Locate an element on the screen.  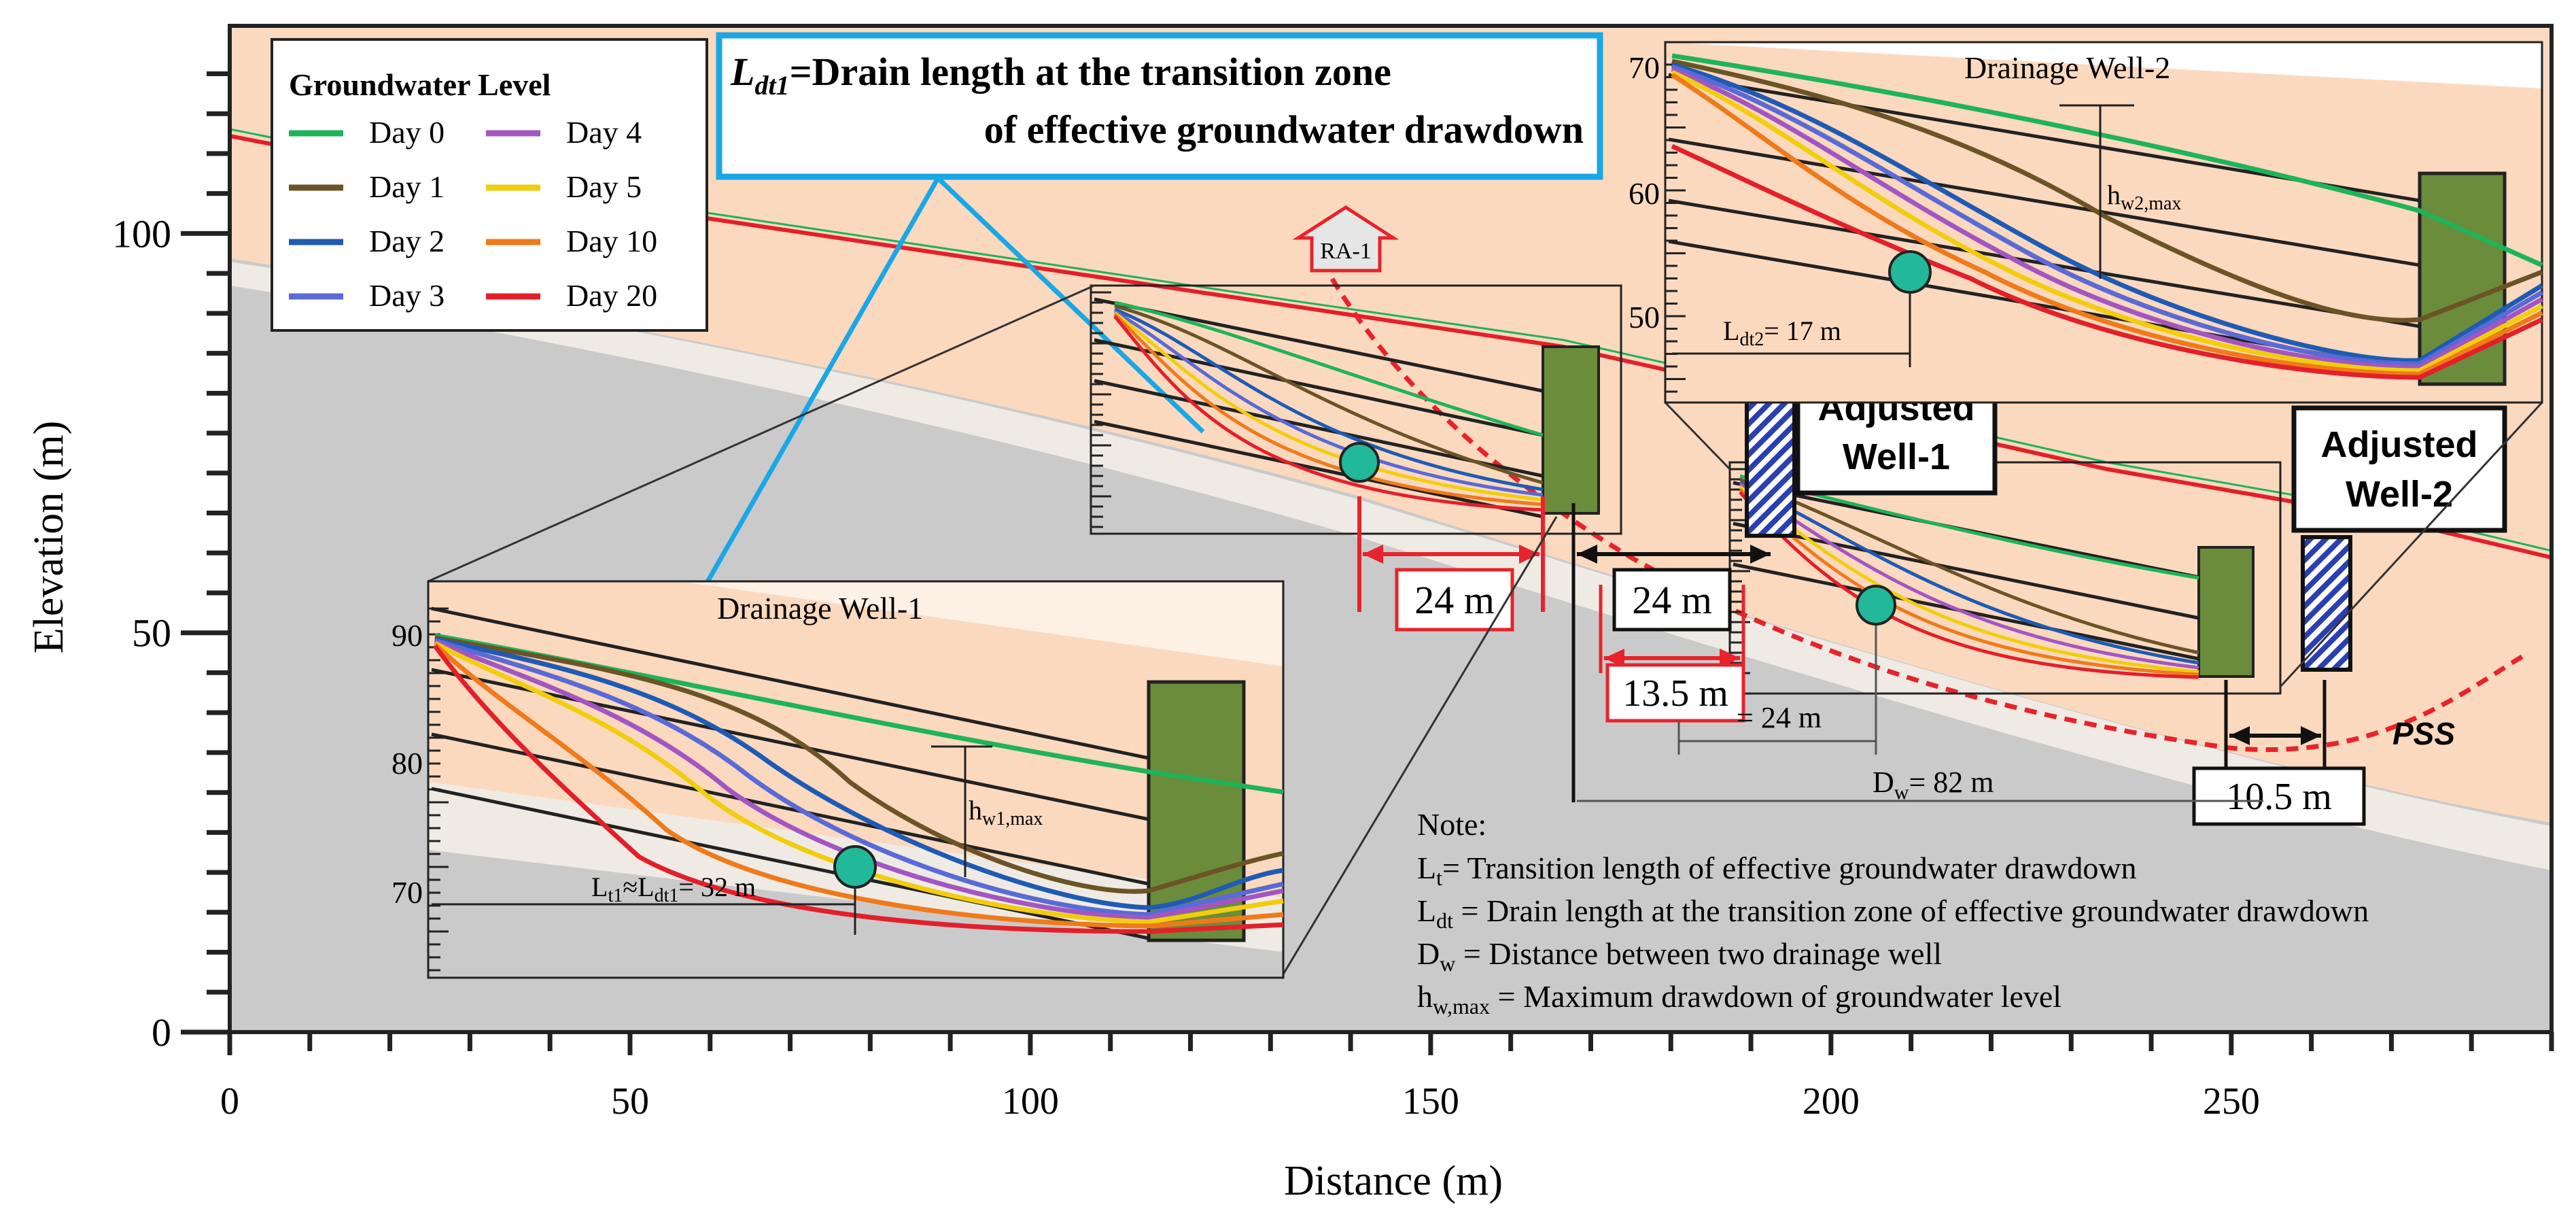
svg-text: 10.5 m is located at coordinates (2279, 797).